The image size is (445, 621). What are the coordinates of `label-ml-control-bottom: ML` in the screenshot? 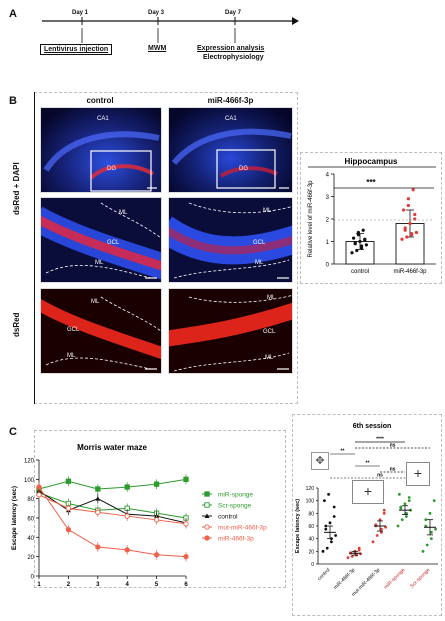 It's located at (99, 263).